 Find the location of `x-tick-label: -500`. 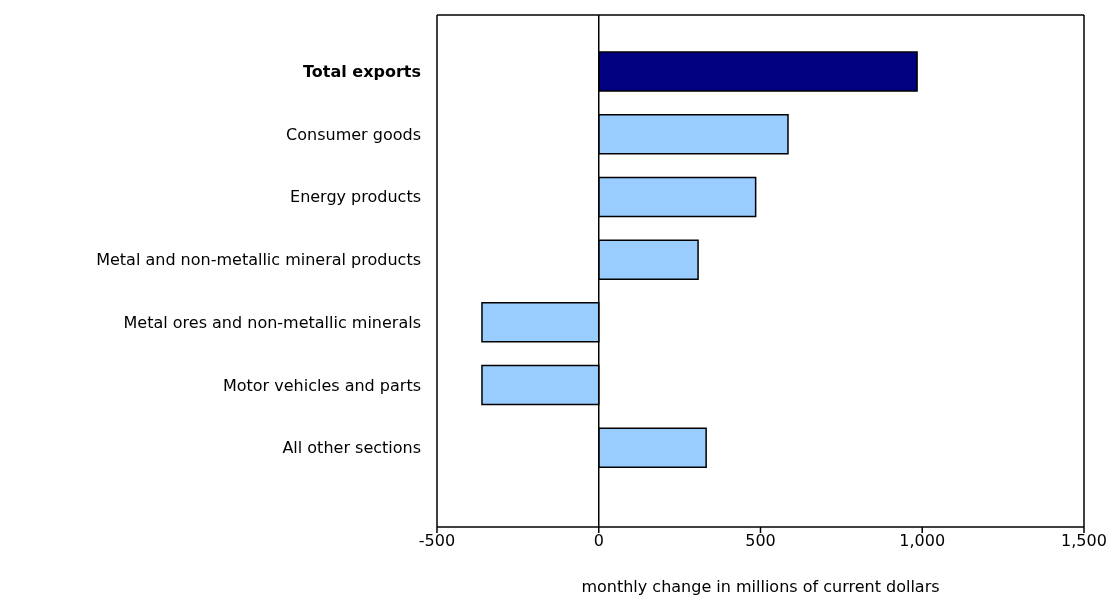

x-tick-label: -500 is located at coordinates (437, 541).